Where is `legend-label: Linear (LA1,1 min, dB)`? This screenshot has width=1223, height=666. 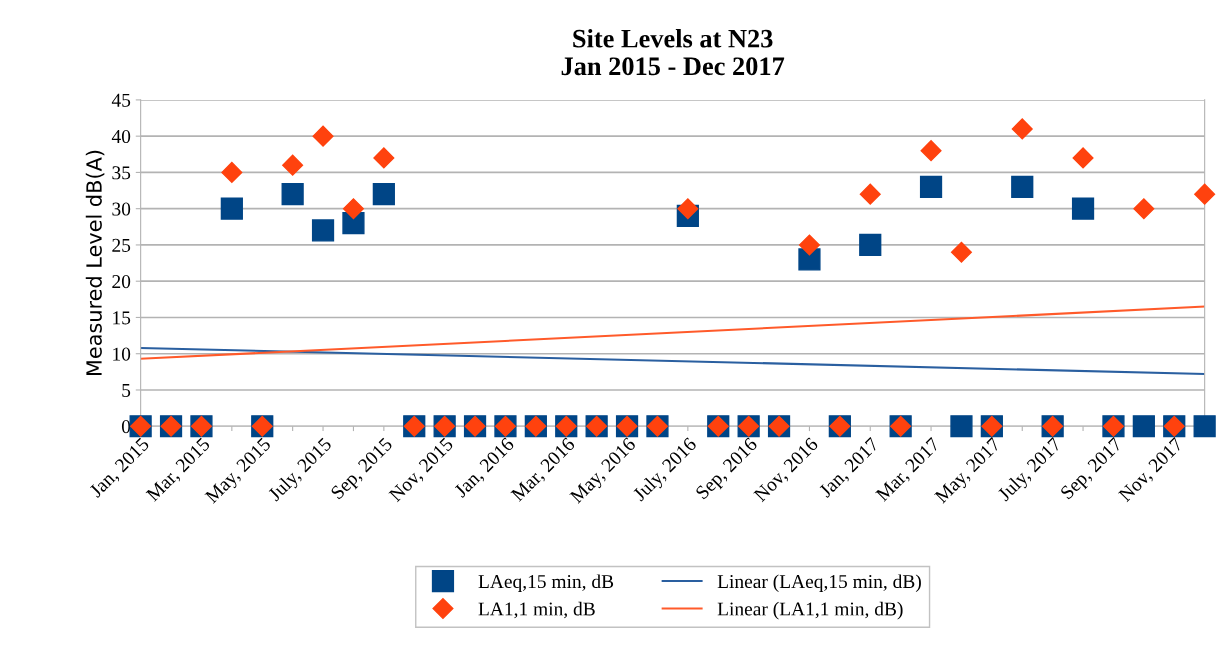 legend-label: Linear (LA1,1 min, dB) is located at coordinates (810, 610).